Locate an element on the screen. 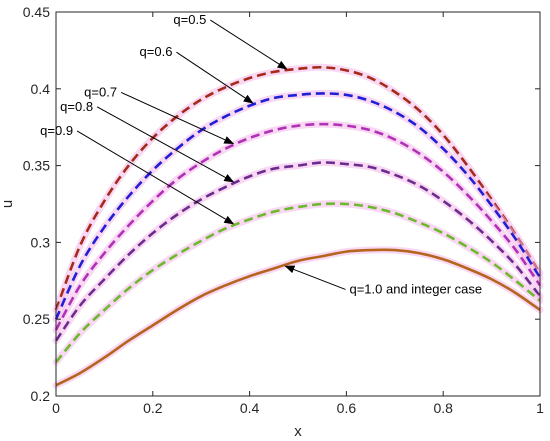  x-tick-label: 0.2 is located at coordinates (153, 408).